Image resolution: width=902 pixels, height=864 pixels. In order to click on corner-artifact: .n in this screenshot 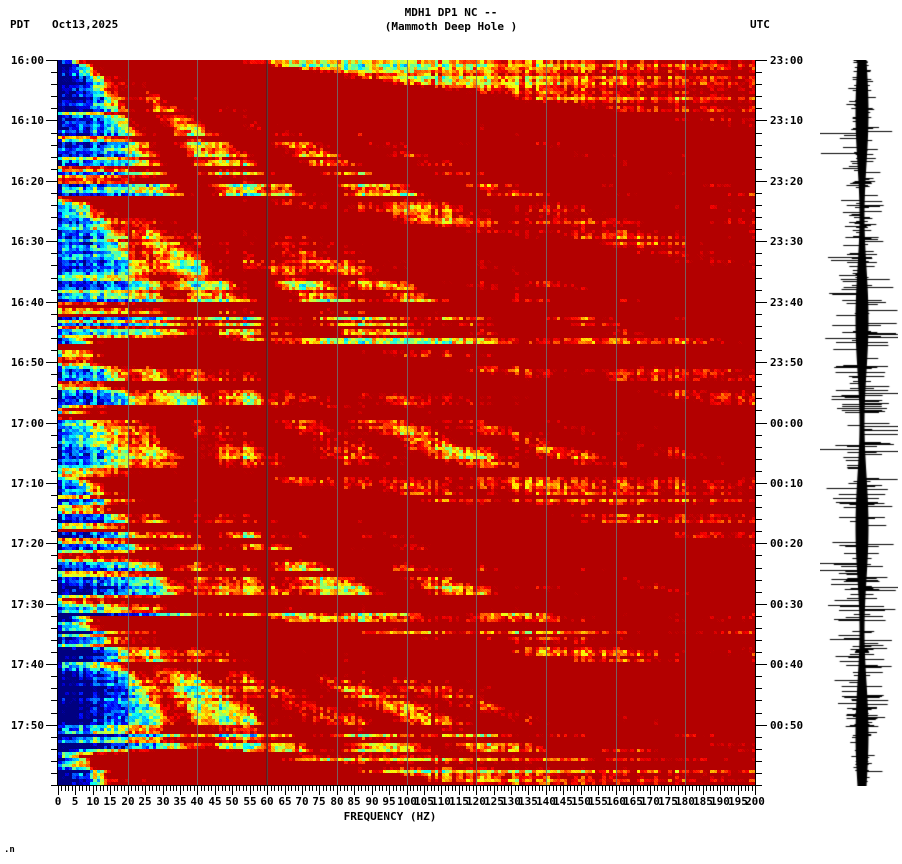, I will do `click(9, 850)`.